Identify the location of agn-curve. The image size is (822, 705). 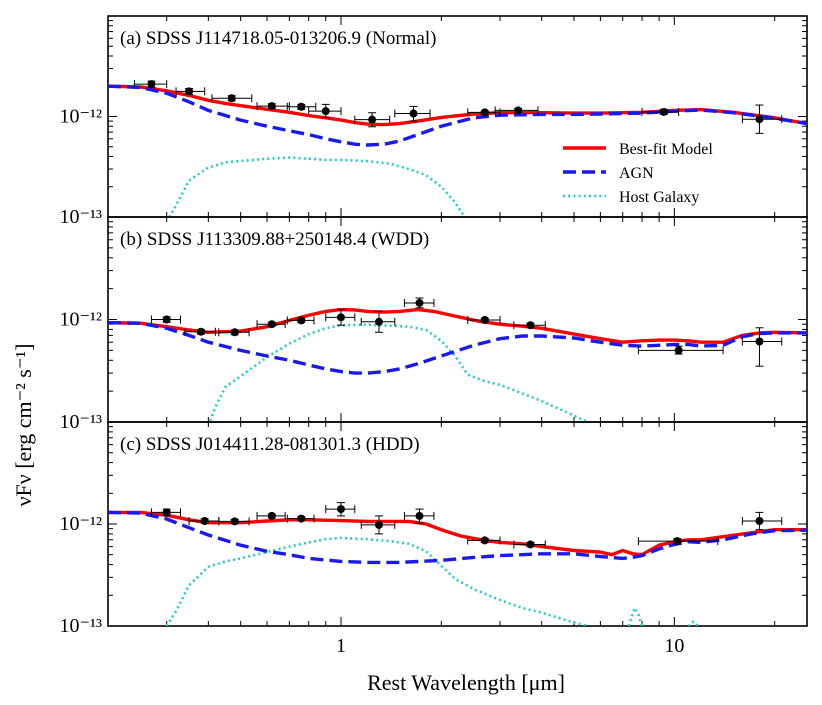
(457, 348).